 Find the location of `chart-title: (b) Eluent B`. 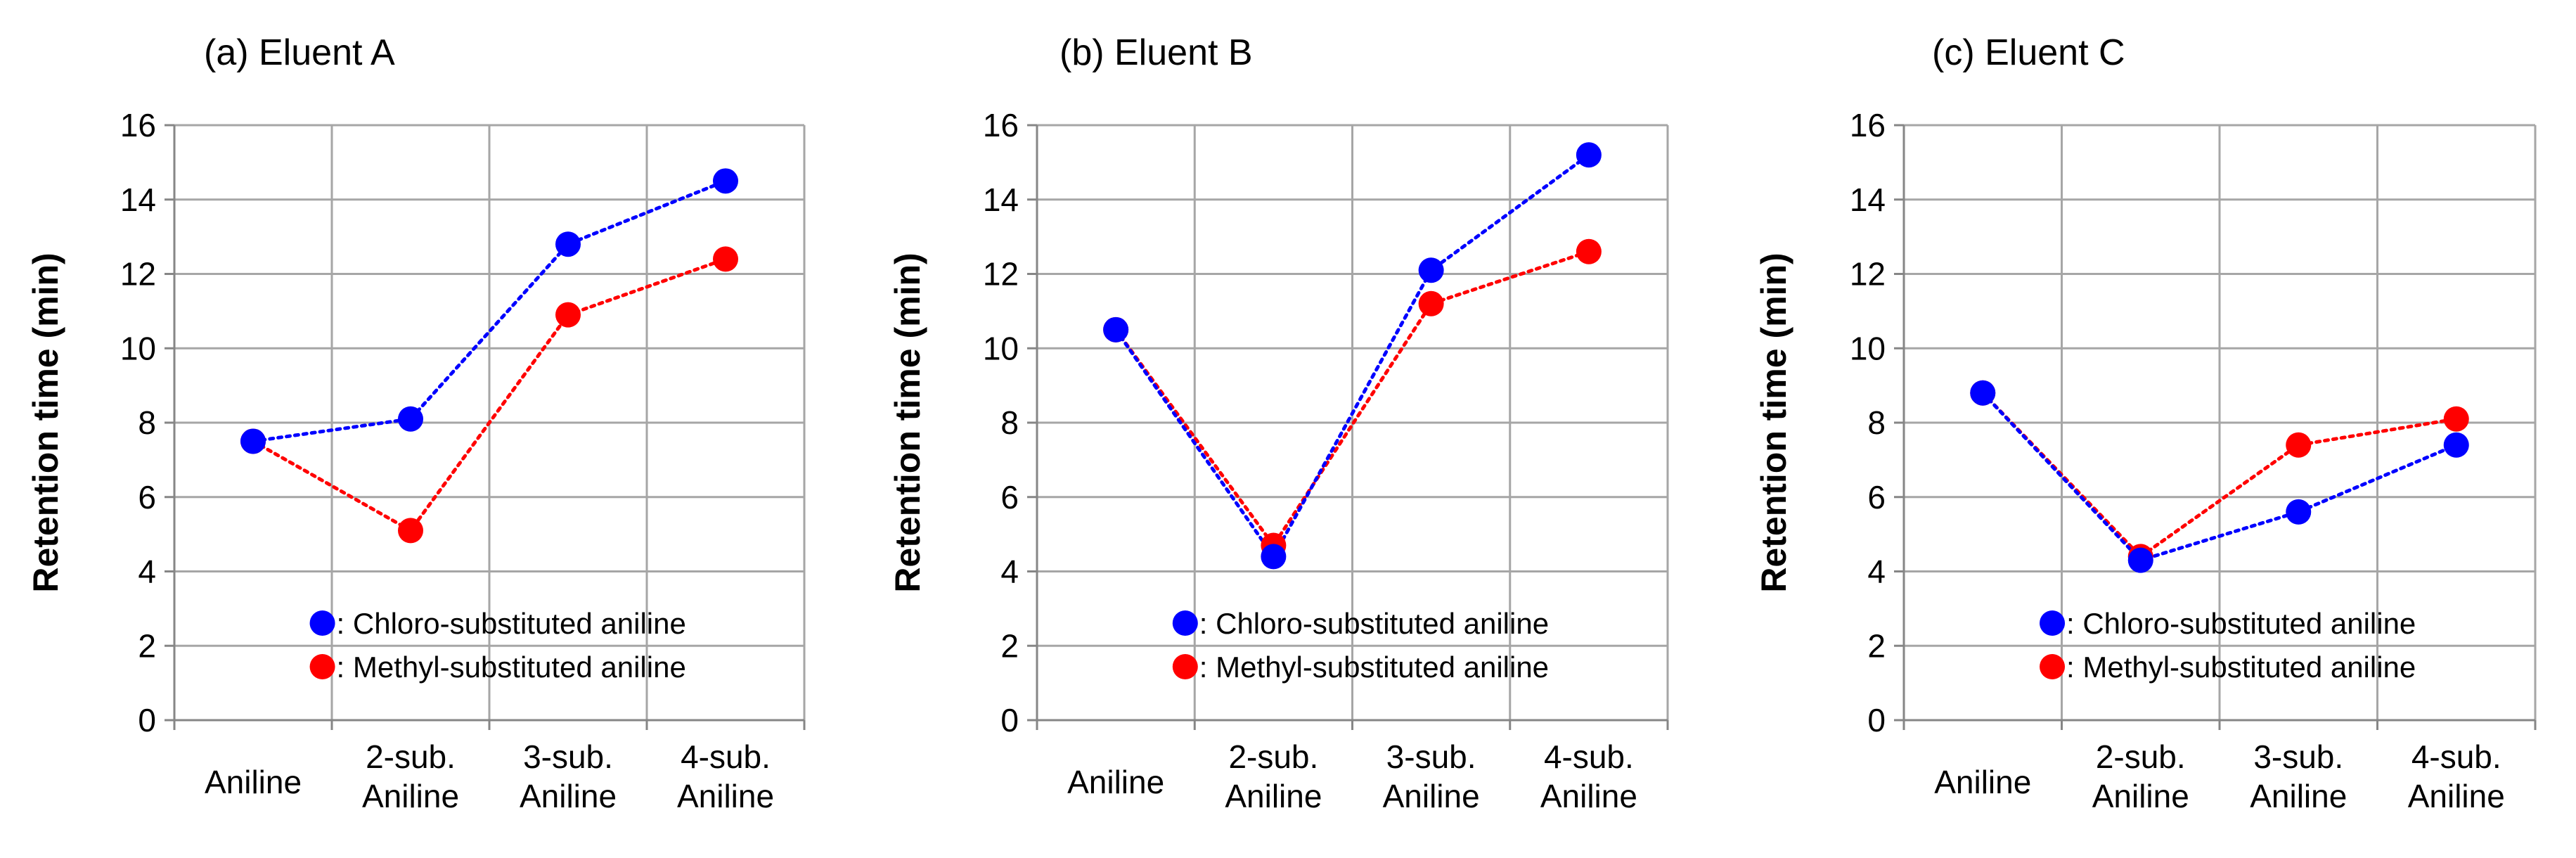

chart-title: (b) Eluent B is located at coordinates (1156, 53).